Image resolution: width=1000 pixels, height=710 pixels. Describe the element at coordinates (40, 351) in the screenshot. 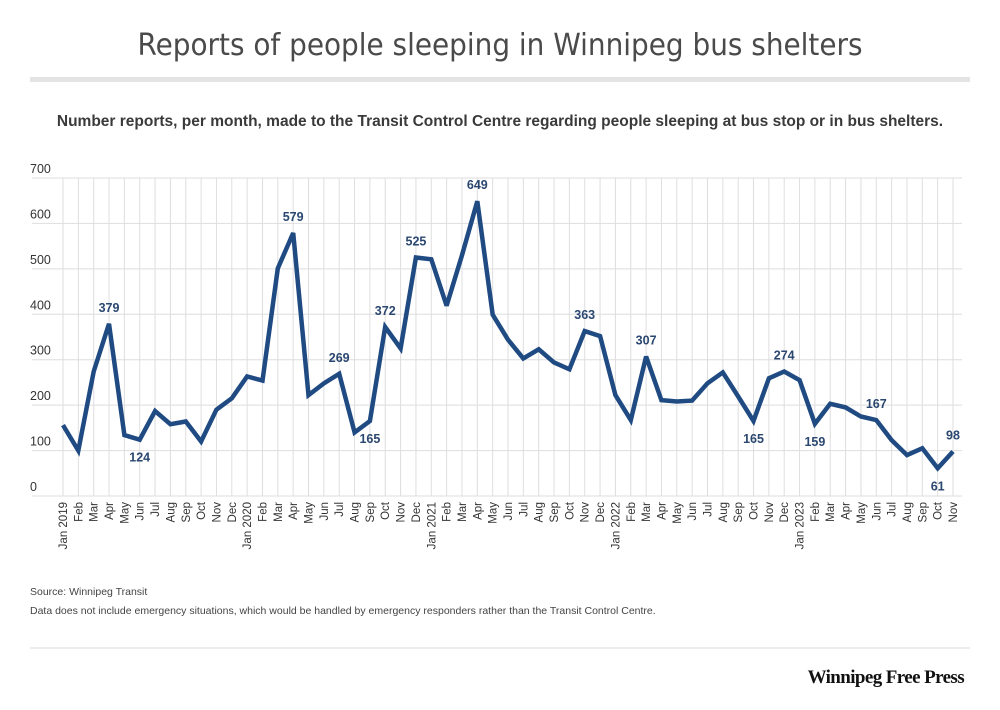

I see `y-tick-label: 300` at that location.